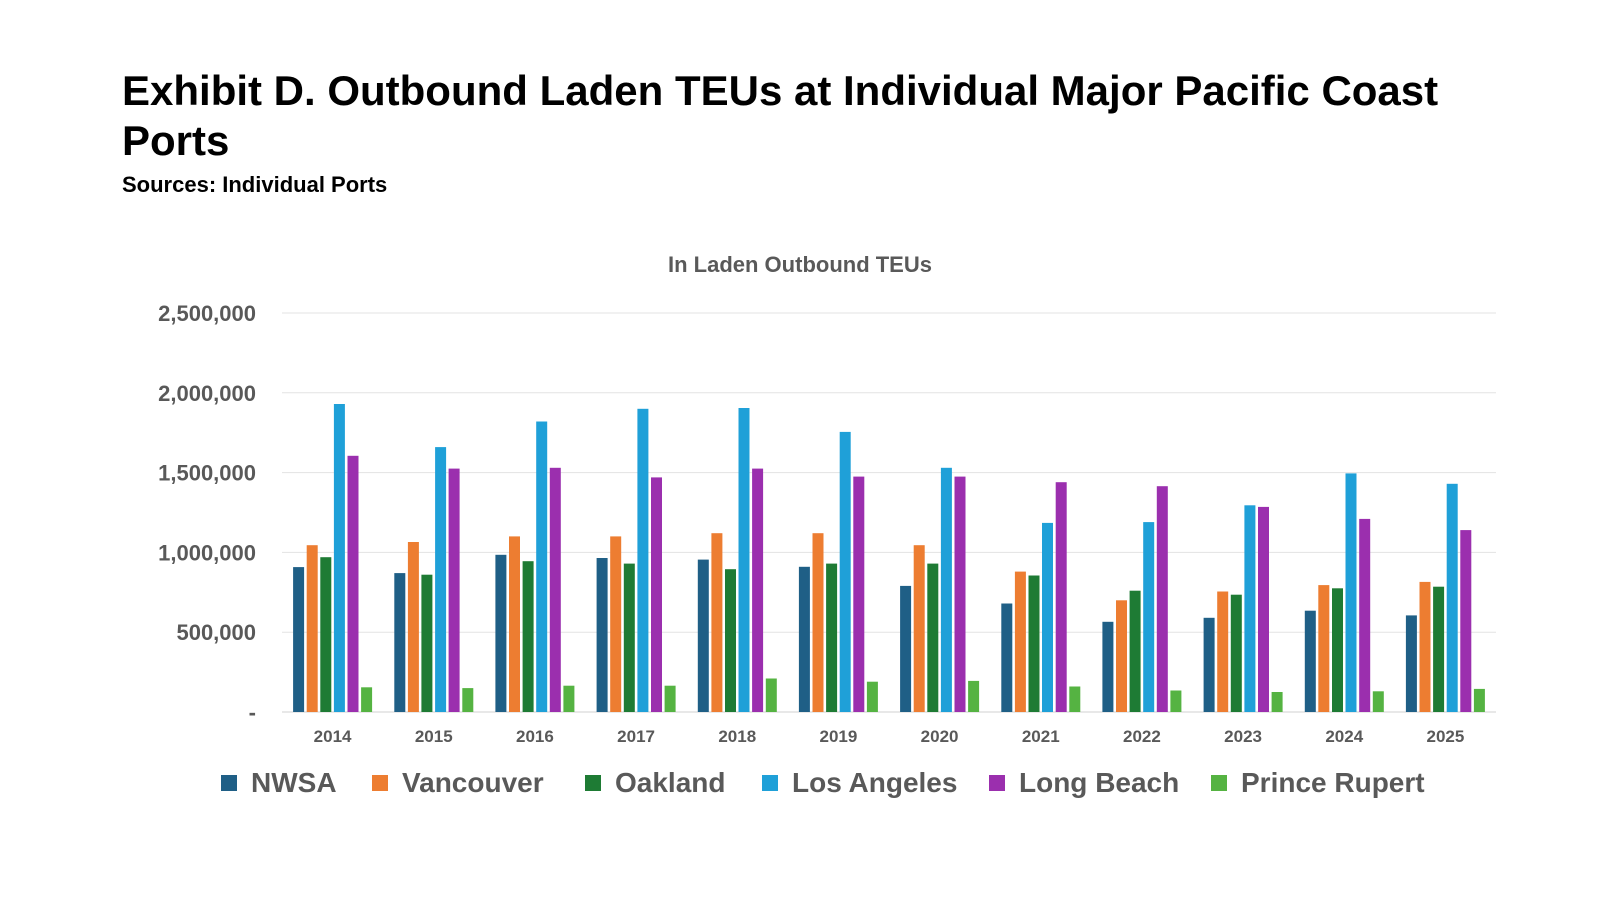 The width and height of the screenshot is (1600, 900). What do you see at coordinates (1236, 653) in the screenshot?
I see `bar-oakland-2023: Oakland 2023: 735,000` at bounding box center [1236, 653].